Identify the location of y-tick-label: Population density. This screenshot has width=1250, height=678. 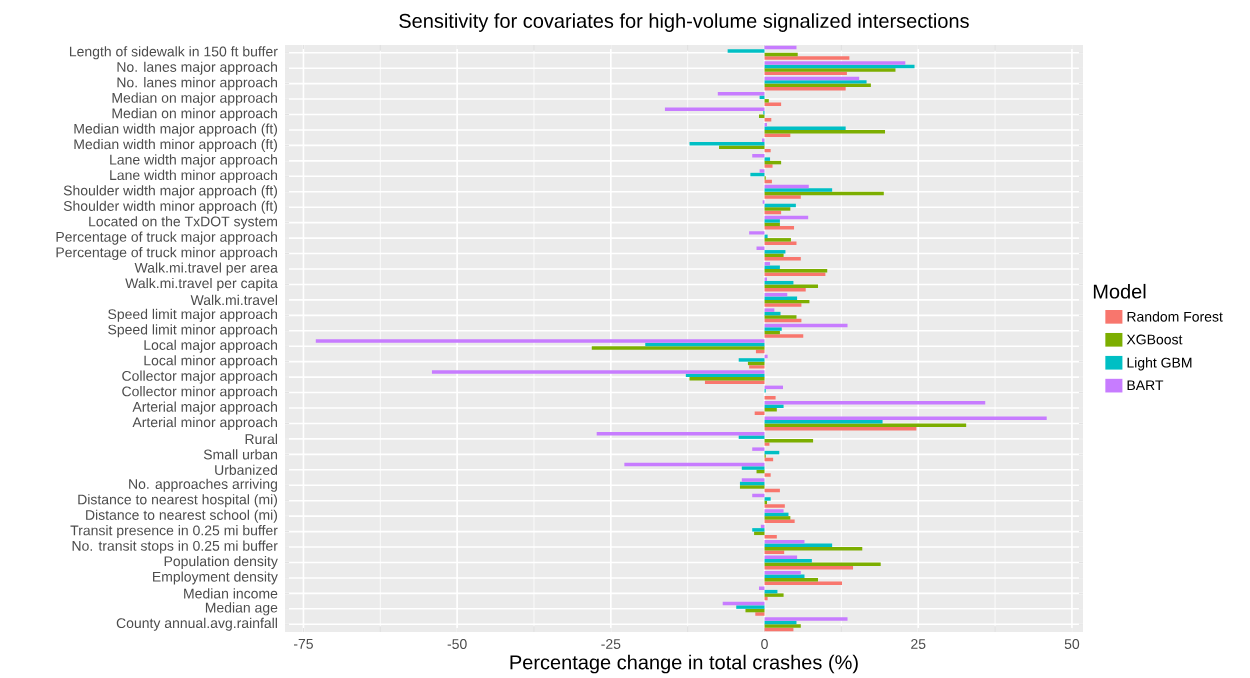
(221, 562).